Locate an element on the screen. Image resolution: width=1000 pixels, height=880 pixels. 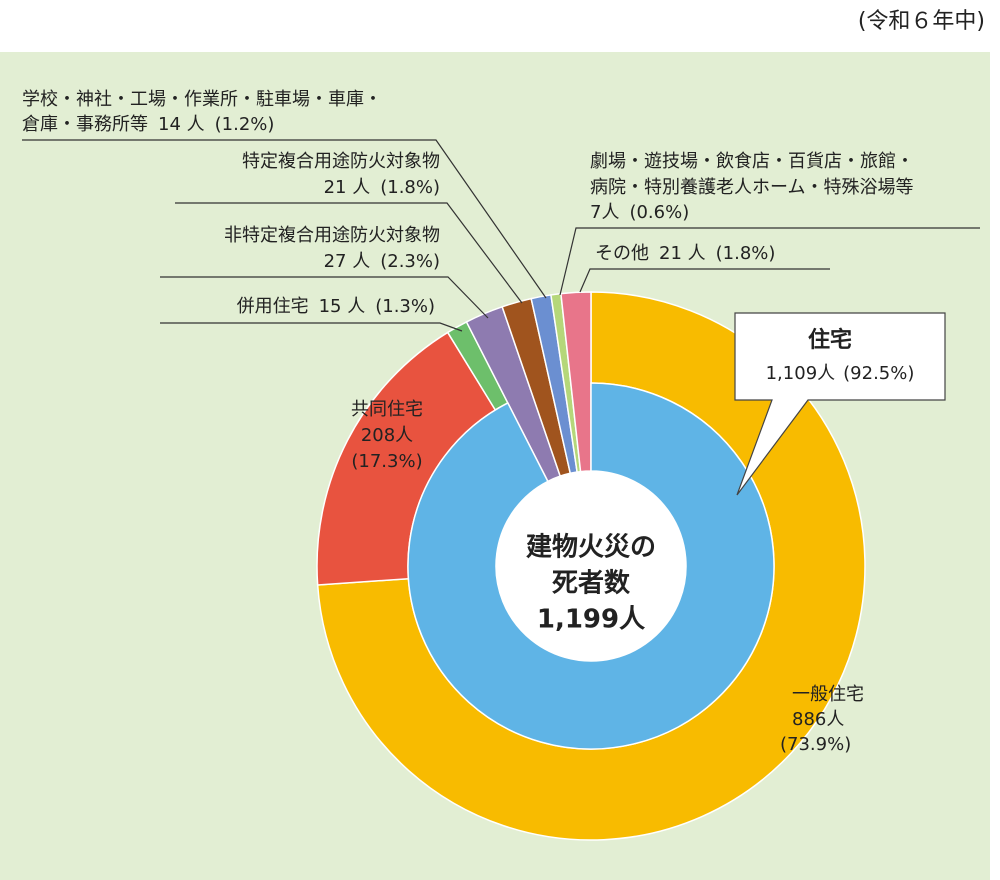
label-part: 7人 is located at coordinates (604, 212).